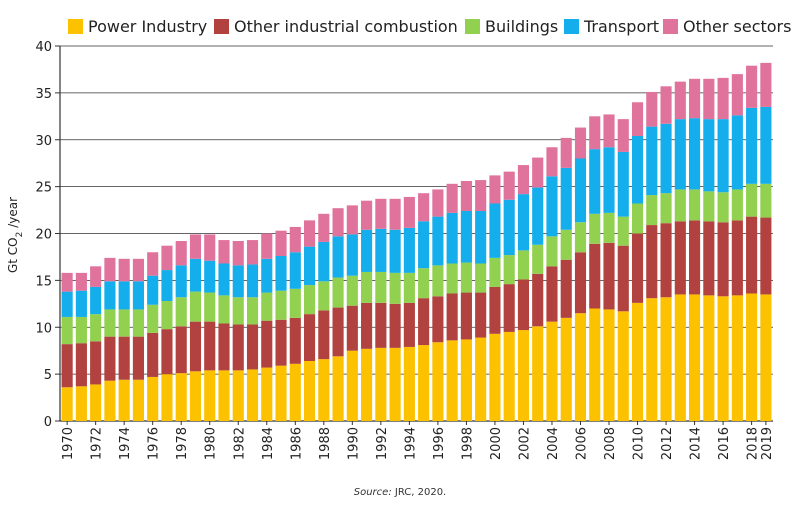 The image size is (800, 507). What do you see at coordinates (97, 443) in the screenshot?
I see `x-tick-label: 1972` at bounding box center [97, 443].